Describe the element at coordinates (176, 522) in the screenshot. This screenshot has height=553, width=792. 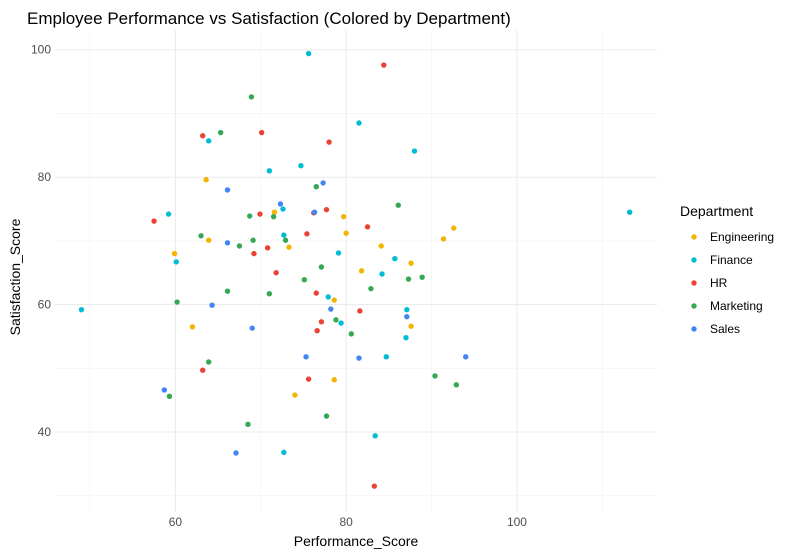
I see `x-tick-label: 60` at that location.